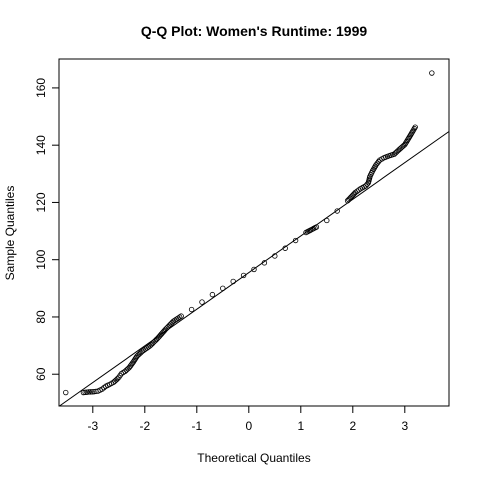  What do you see at coordinates (248, 426) in the screenshot?
I see `x-tick-label: 0` at bounding box center [248, 426].